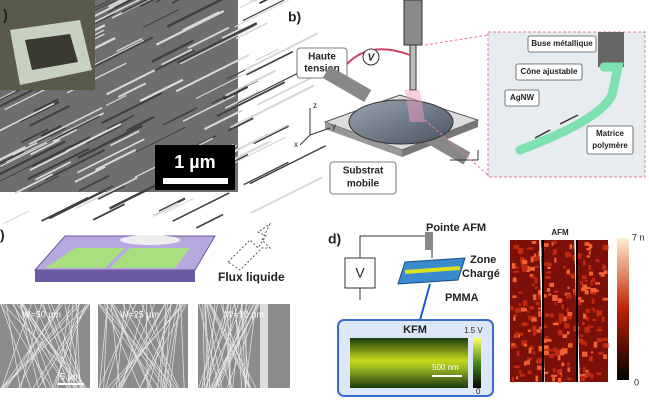 Image resolution: width=649 pixels, height=401 pixels. Describe the element at coordinates (194, 162) in the screenshot. I see `scale-label: 1 µm` at that location.